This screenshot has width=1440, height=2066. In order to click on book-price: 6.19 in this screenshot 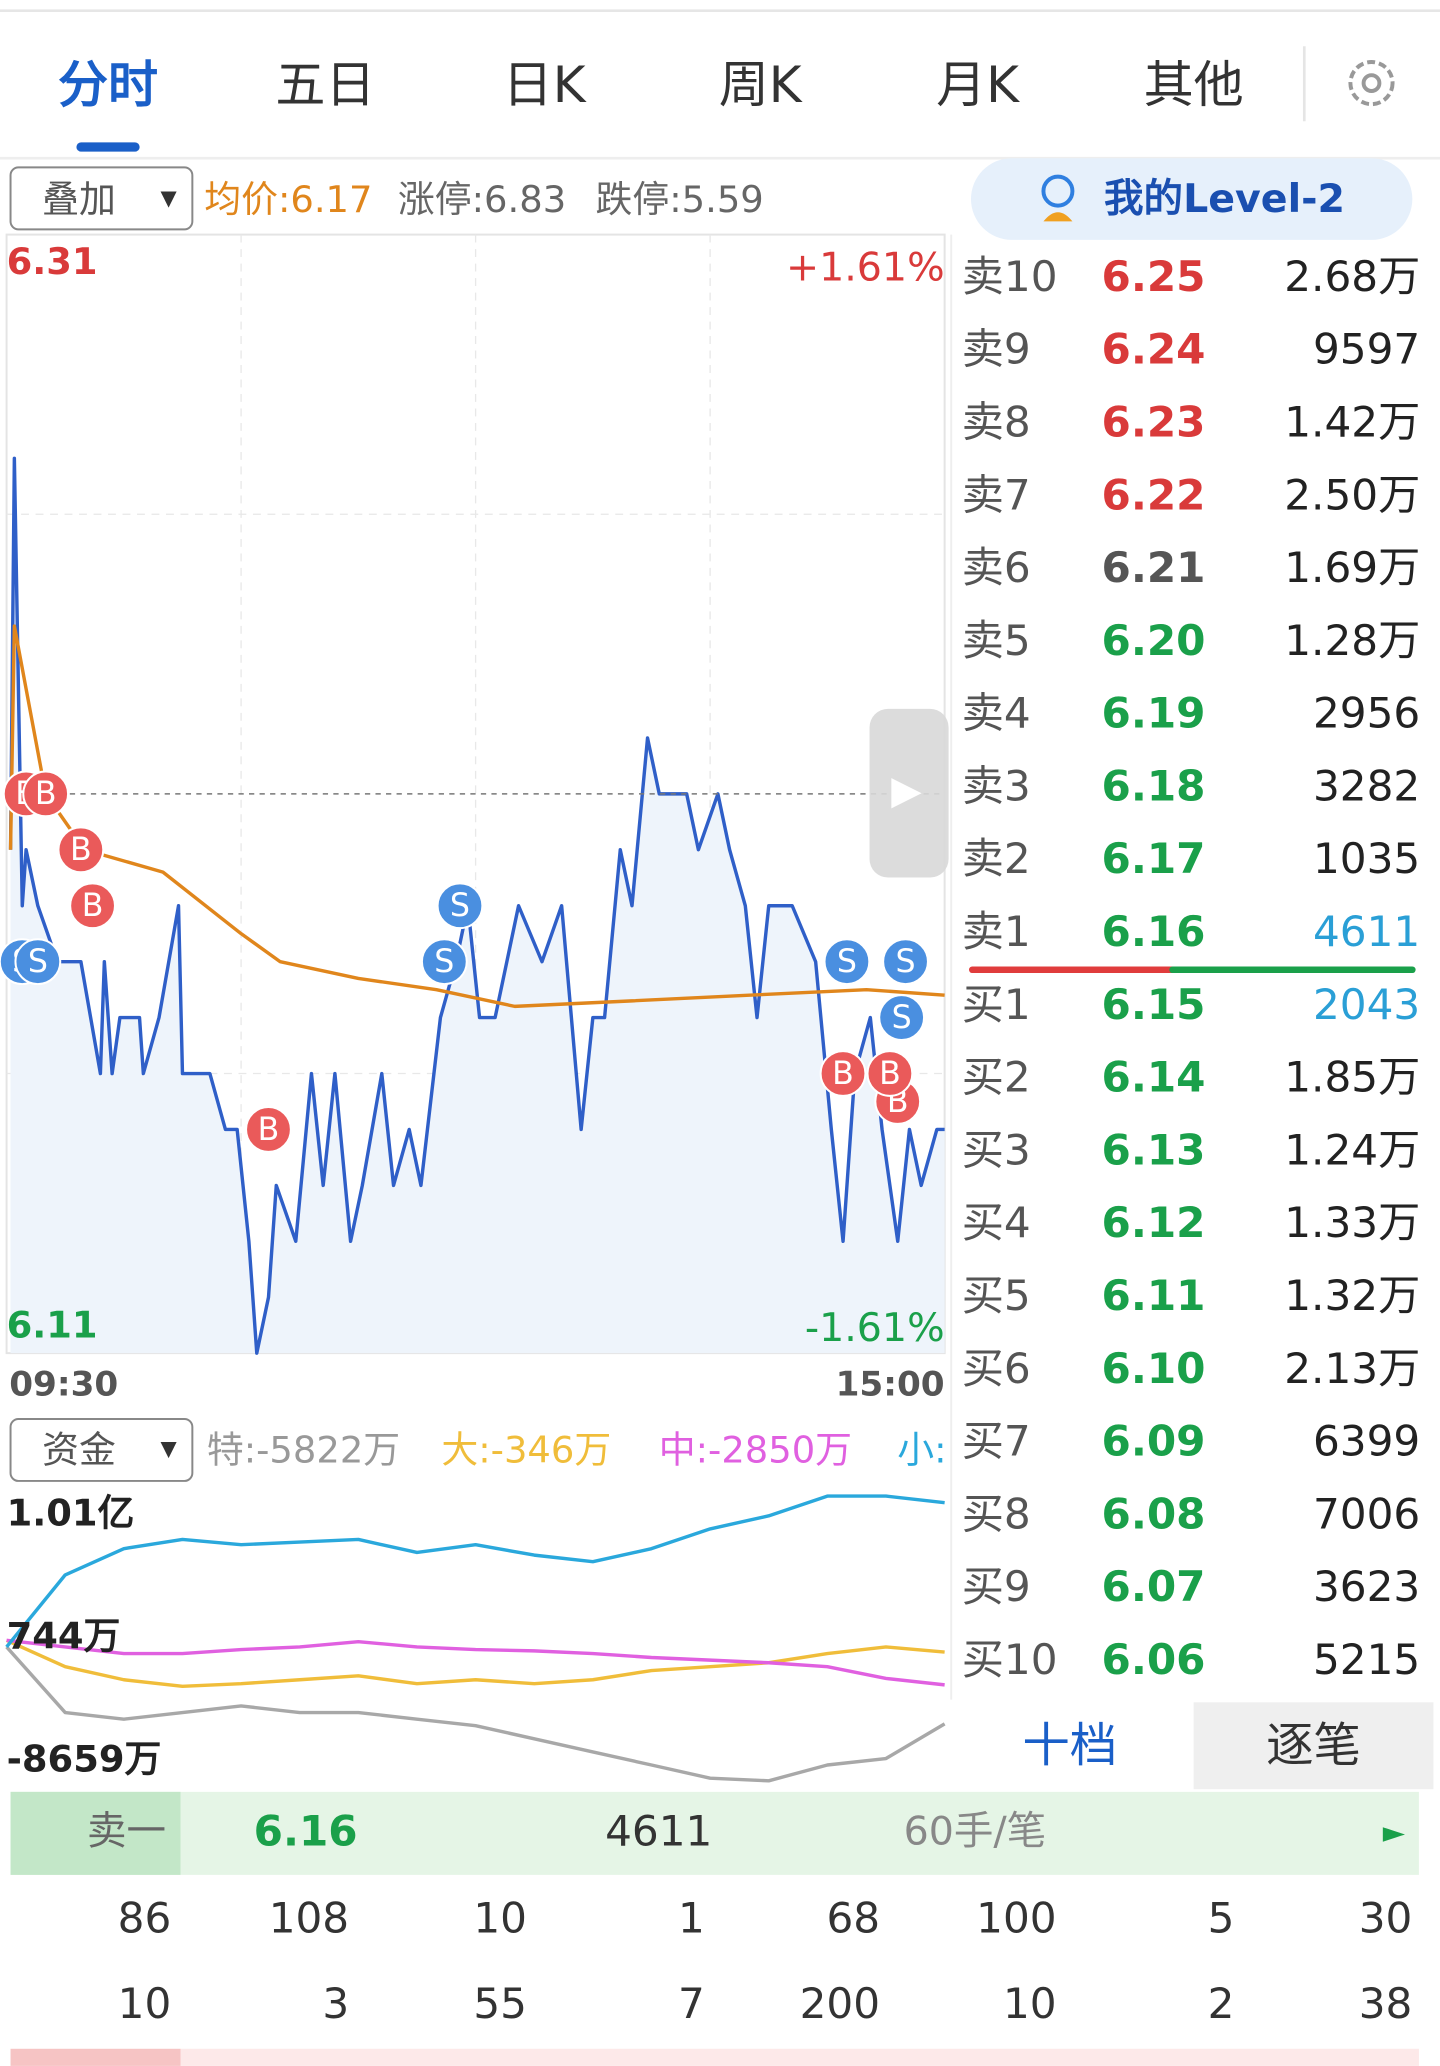, I will do `click(1154, 713)`.